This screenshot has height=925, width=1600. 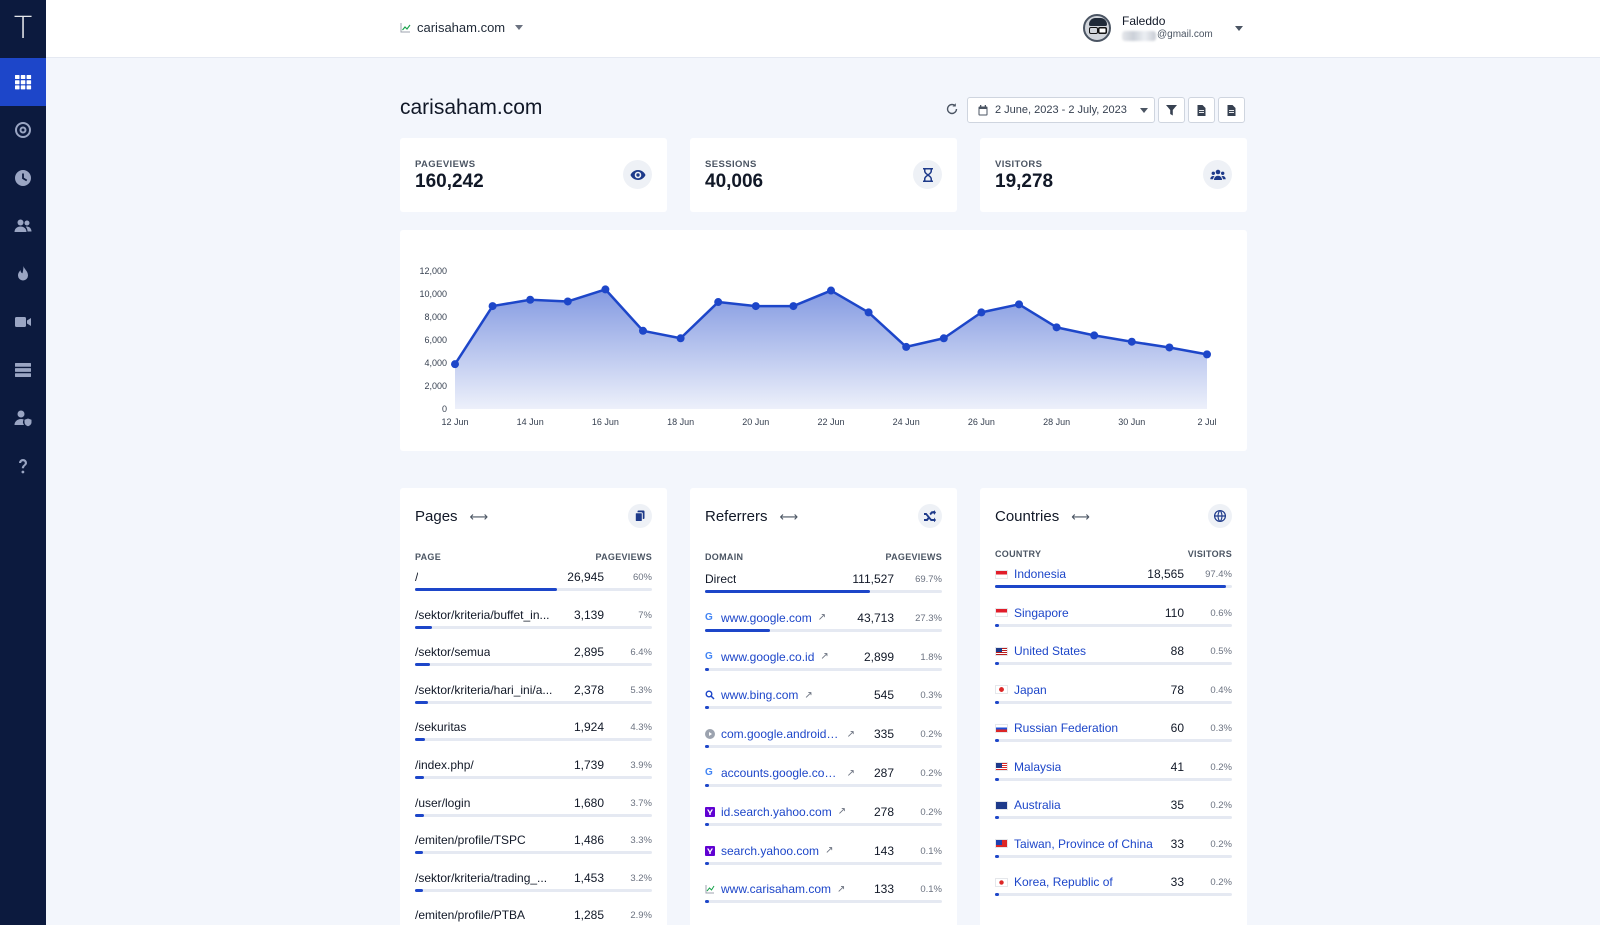 What do you see at coordinates (1113, 737) in the screenshot?
I see `table-row: Russian Federation 60 0.3%` at bounding box center [1113, 737].